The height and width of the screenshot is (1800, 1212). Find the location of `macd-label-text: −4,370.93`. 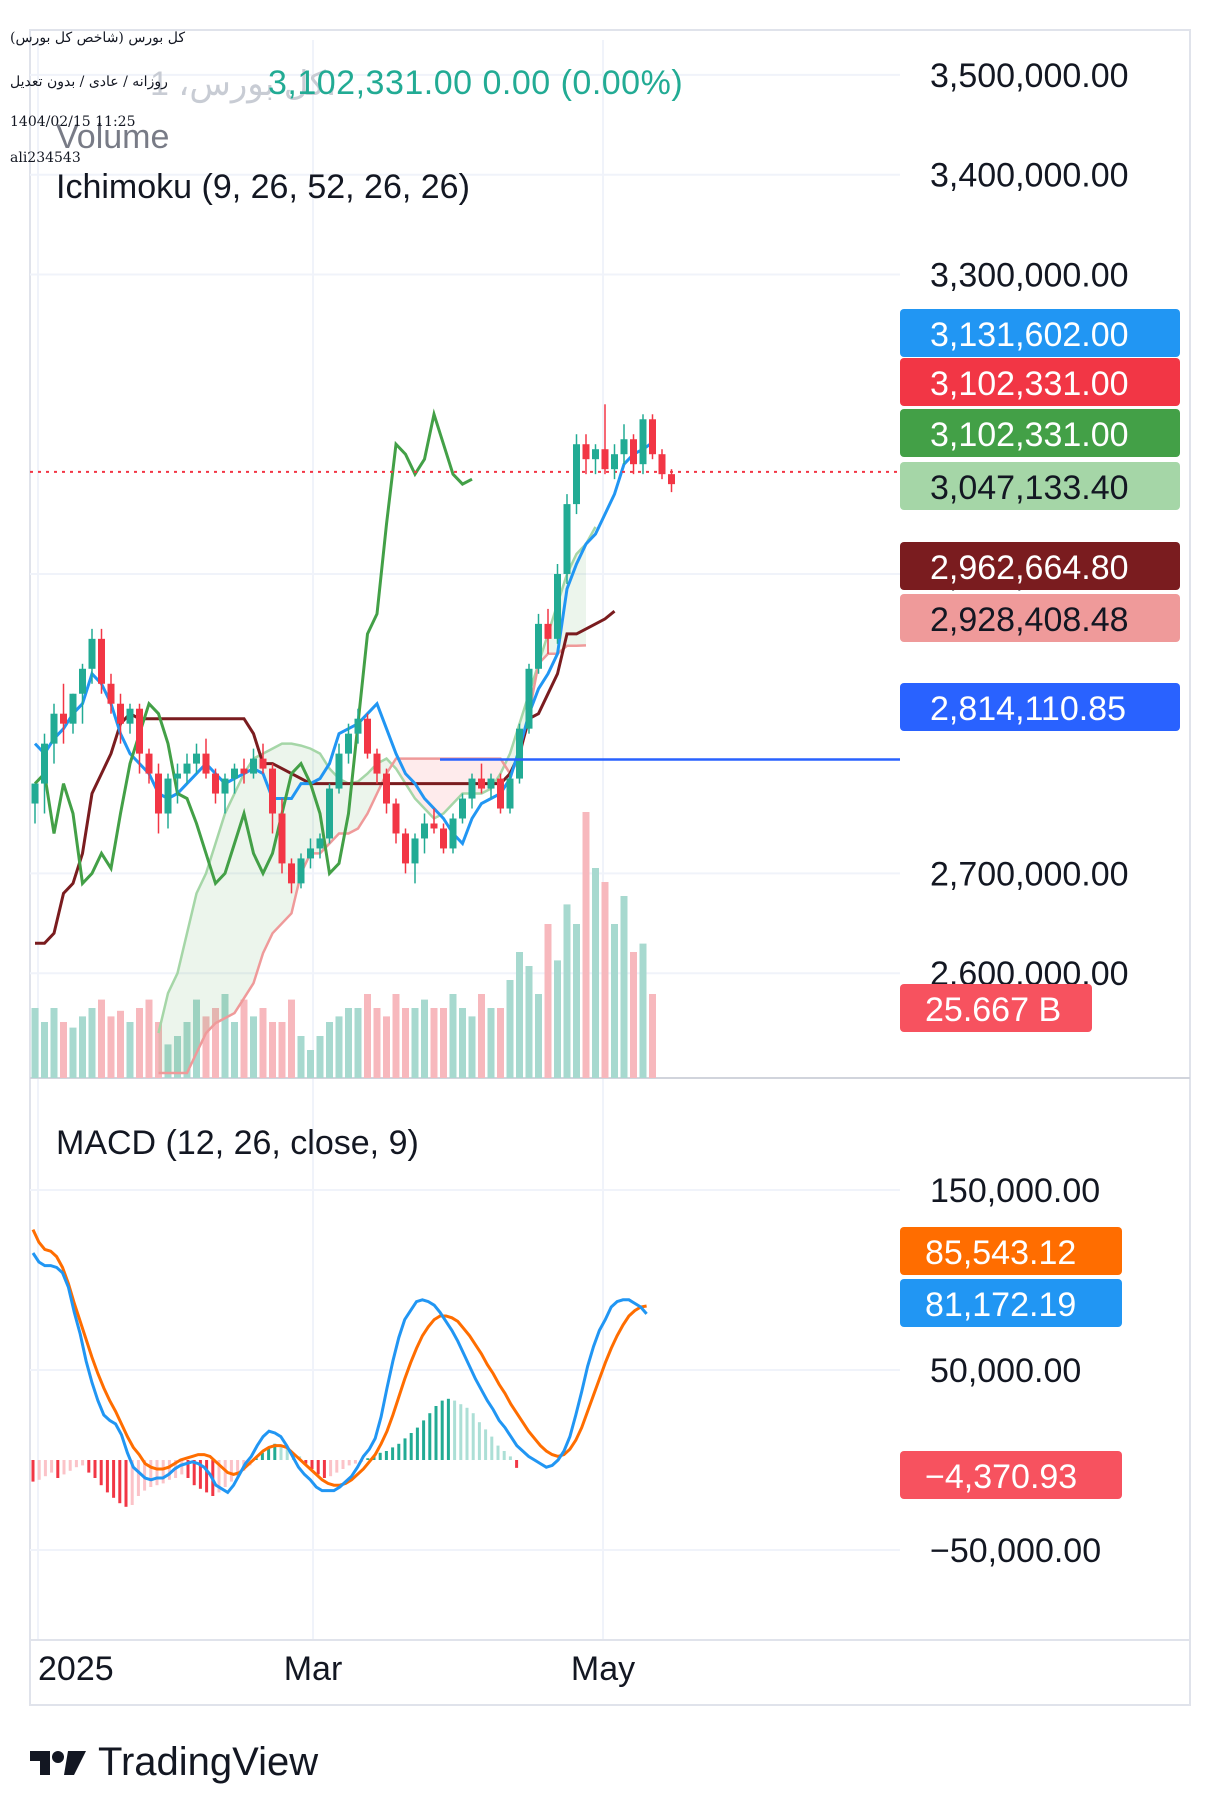

macd-label-text: −4,370.93 is located at coordinates (1001, 1477).